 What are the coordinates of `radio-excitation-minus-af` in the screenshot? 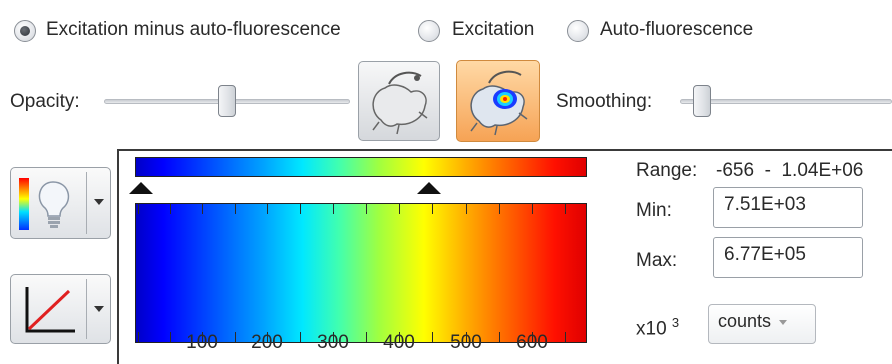 It's located at (25, 31).